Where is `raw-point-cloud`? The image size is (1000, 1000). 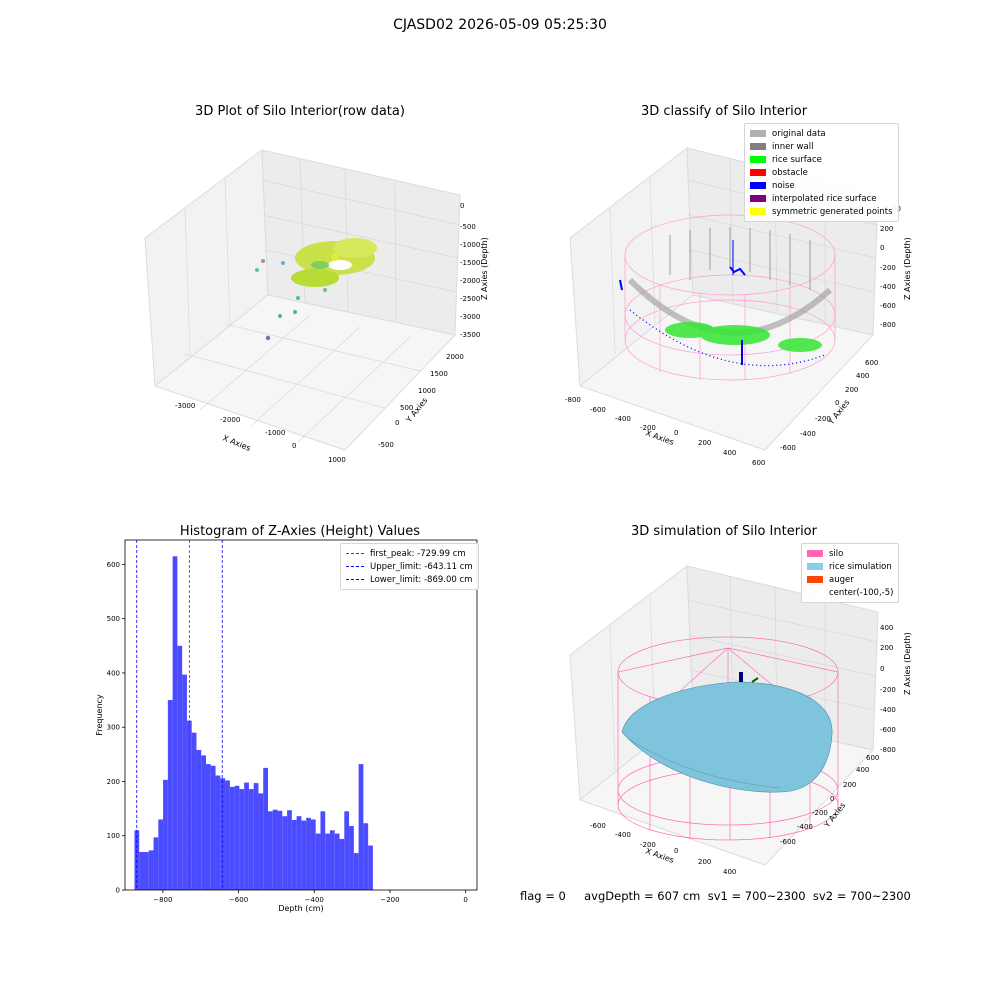
raw-point-cloud is located at coordinates (316, 289).